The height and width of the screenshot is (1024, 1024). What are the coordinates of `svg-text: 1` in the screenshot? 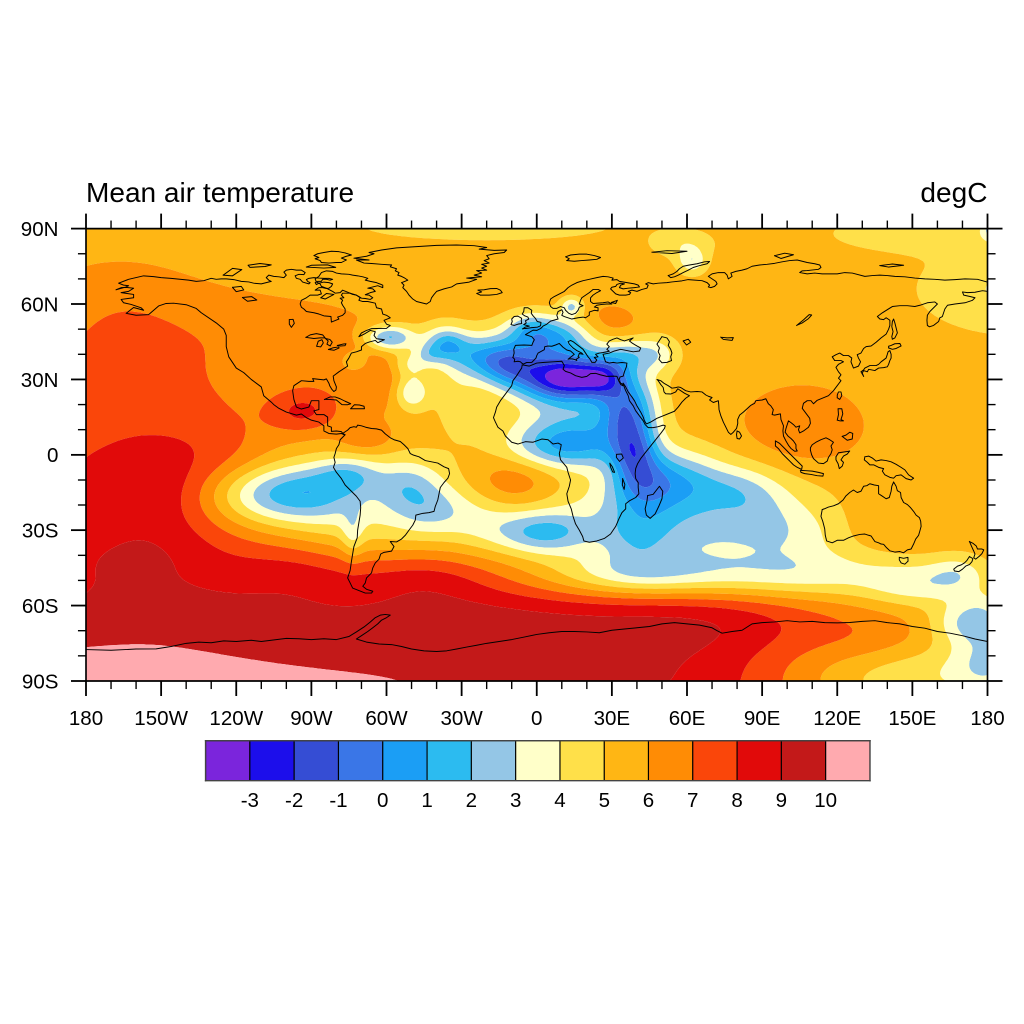 It's located at (426, 800).